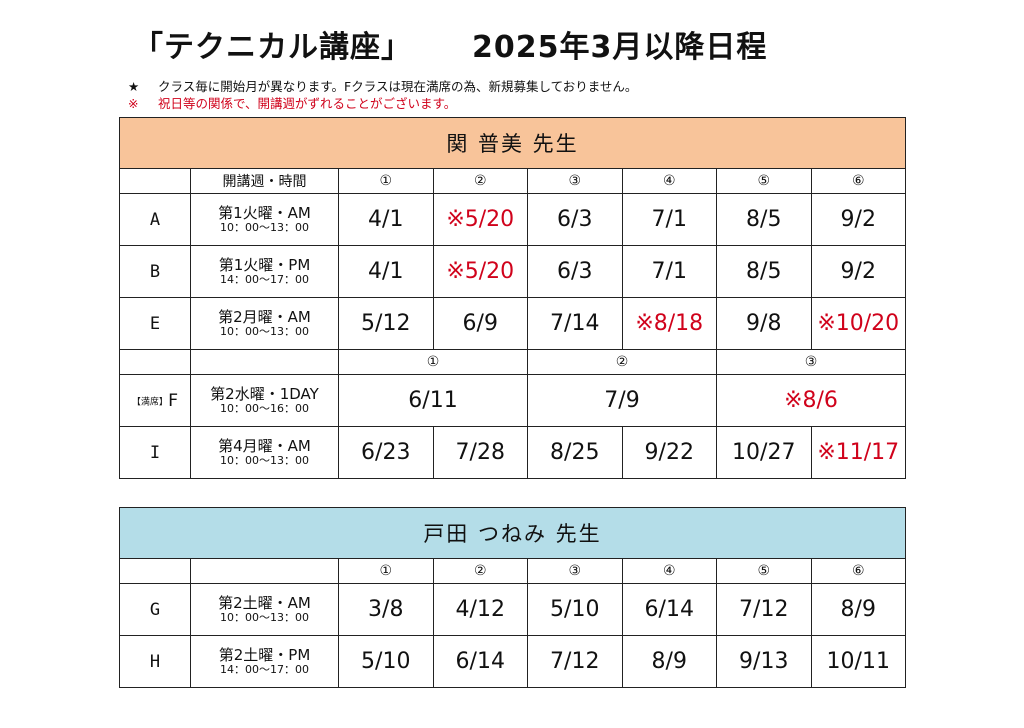  What do you see at coordinates (575, 323) in the screenshot?
I see `date-cell: 7/14` at bounding box center [575, 323].